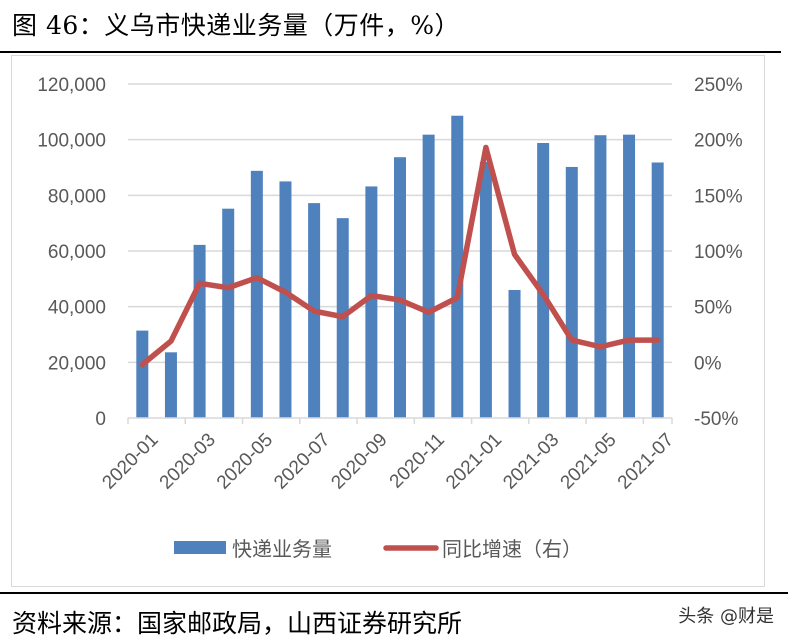 The width and height of the screenshot is (788, 644). I want to click on bottom-rule, so click(394, 593).